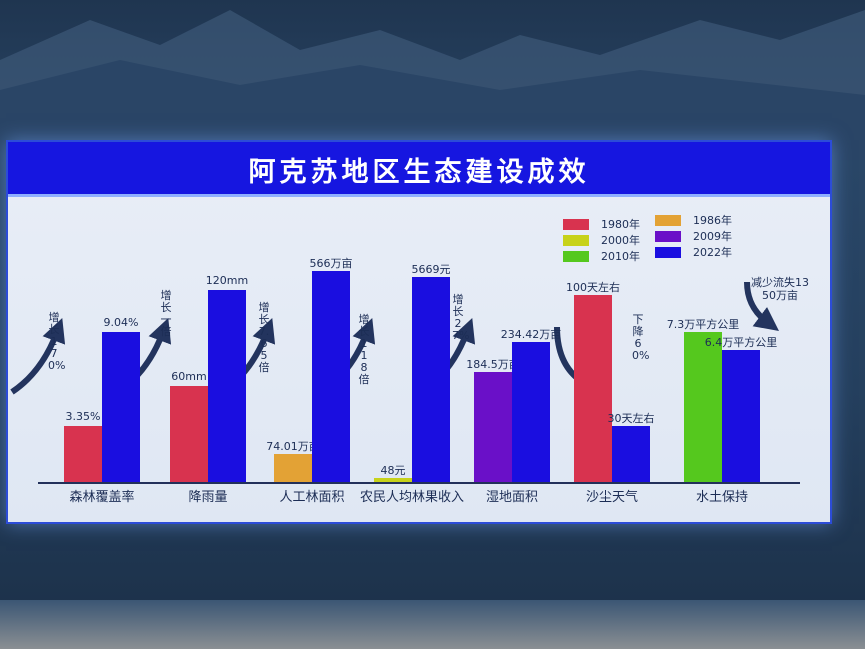  Describe the element at coordinates (493, 364) in the screenshot. I see `data-label: 184.5万亩` at that location.